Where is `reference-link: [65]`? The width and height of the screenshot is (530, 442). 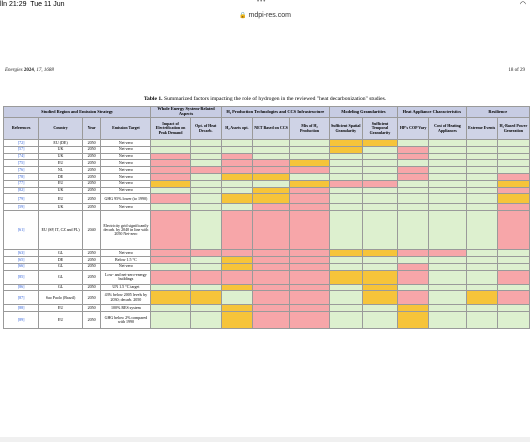
reference-link: [65] is located at coordinates (21, 259).